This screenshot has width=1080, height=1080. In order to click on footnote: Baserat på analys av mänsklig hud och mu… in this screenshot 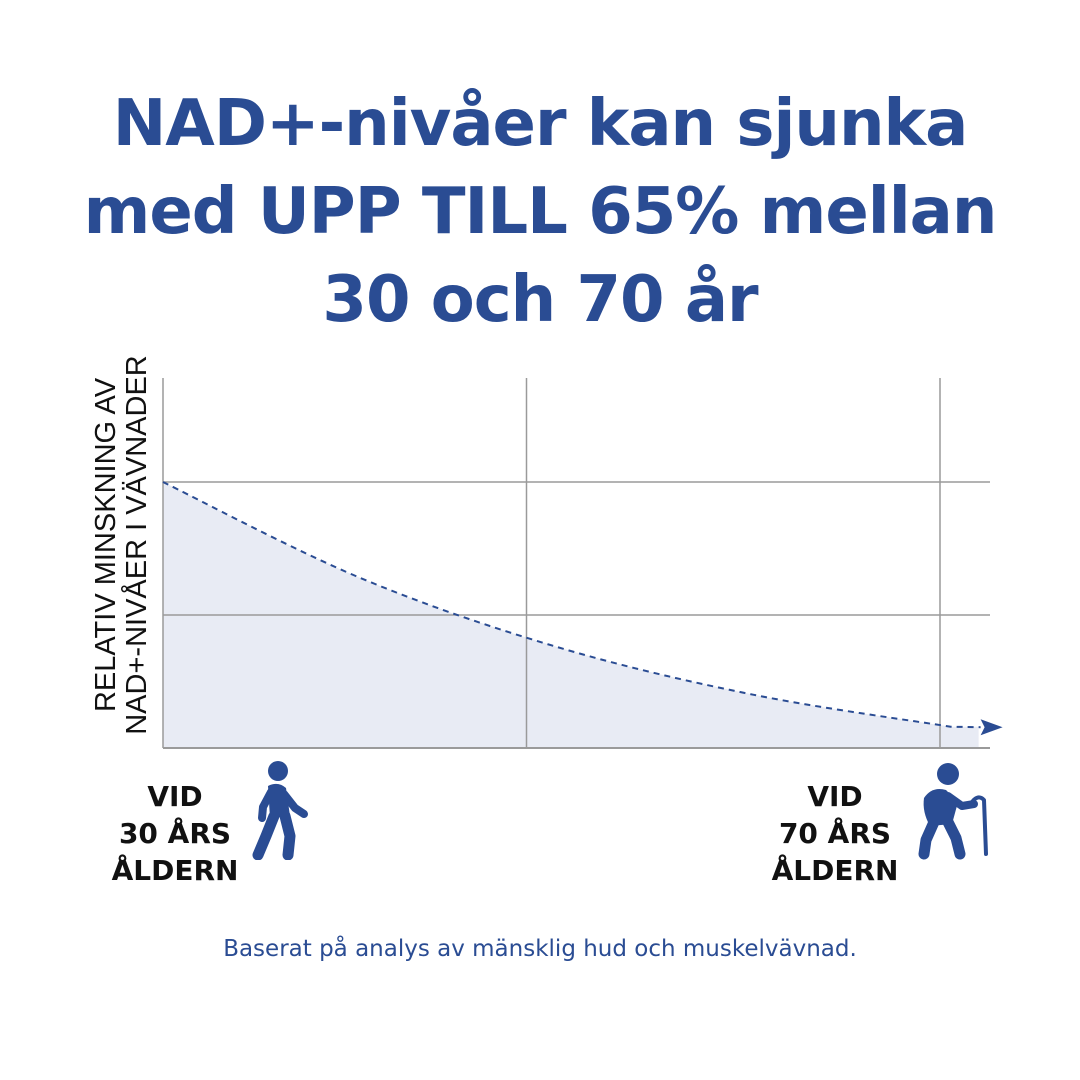, I will do `click(540, 949)`.